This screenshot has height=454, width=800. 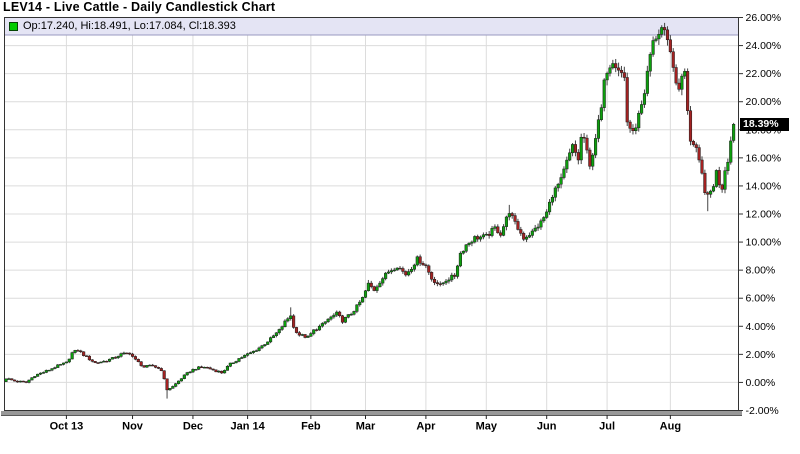 What do you see at coordinates (547, 427) in the screenshot?
I see `x-tick-label: Jun` at bounding box center [547, 427].